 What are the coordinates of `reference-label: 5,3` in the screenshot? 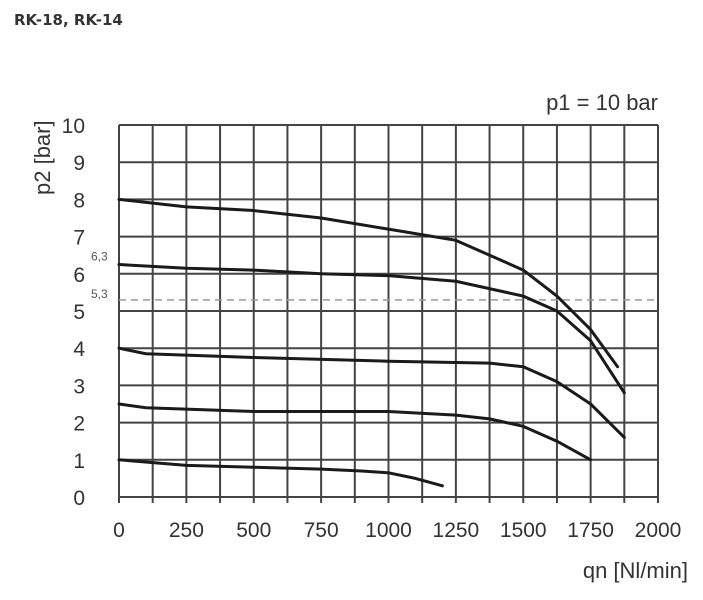 It's located at (99, 294).